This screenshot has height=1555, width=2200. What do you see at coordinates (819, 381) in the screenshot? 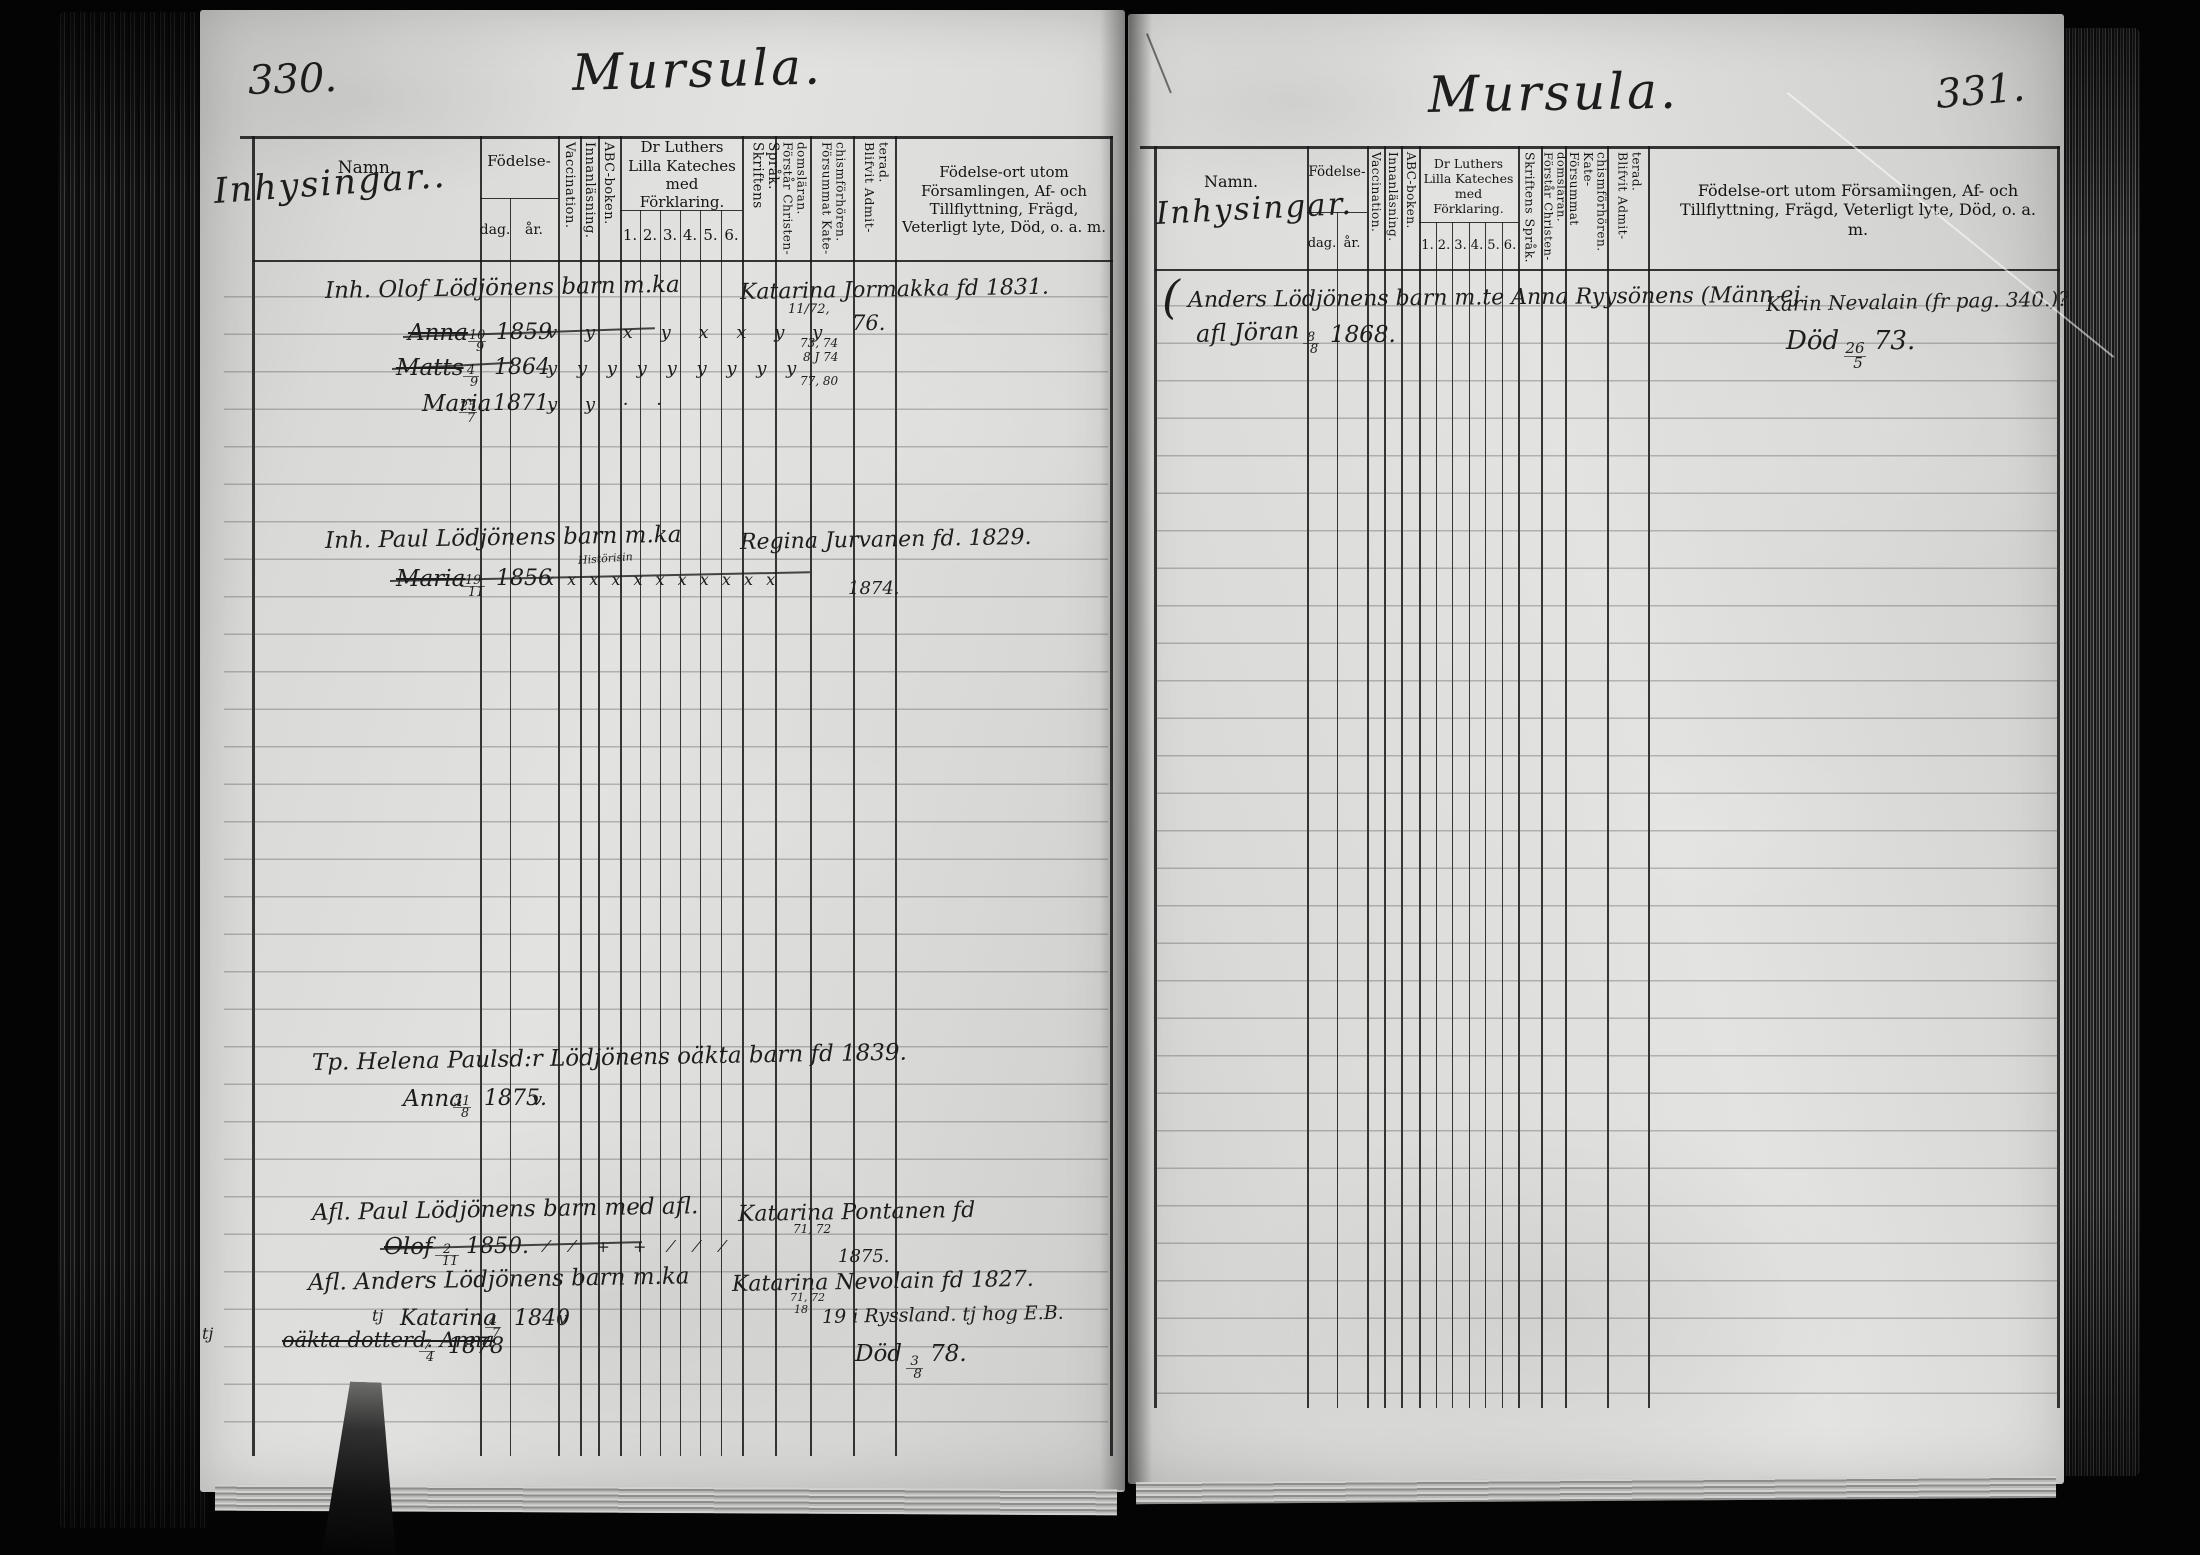
I see `missed-note: 77, 80` at bounding box center [819, 381].